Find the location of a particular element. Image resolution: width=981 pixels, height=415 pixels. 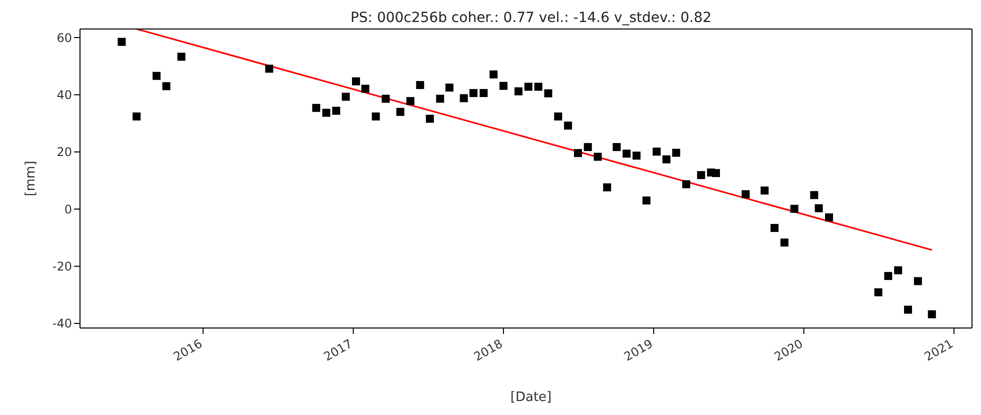

y-tick-label: -40 is located at coordinates (62, 323).